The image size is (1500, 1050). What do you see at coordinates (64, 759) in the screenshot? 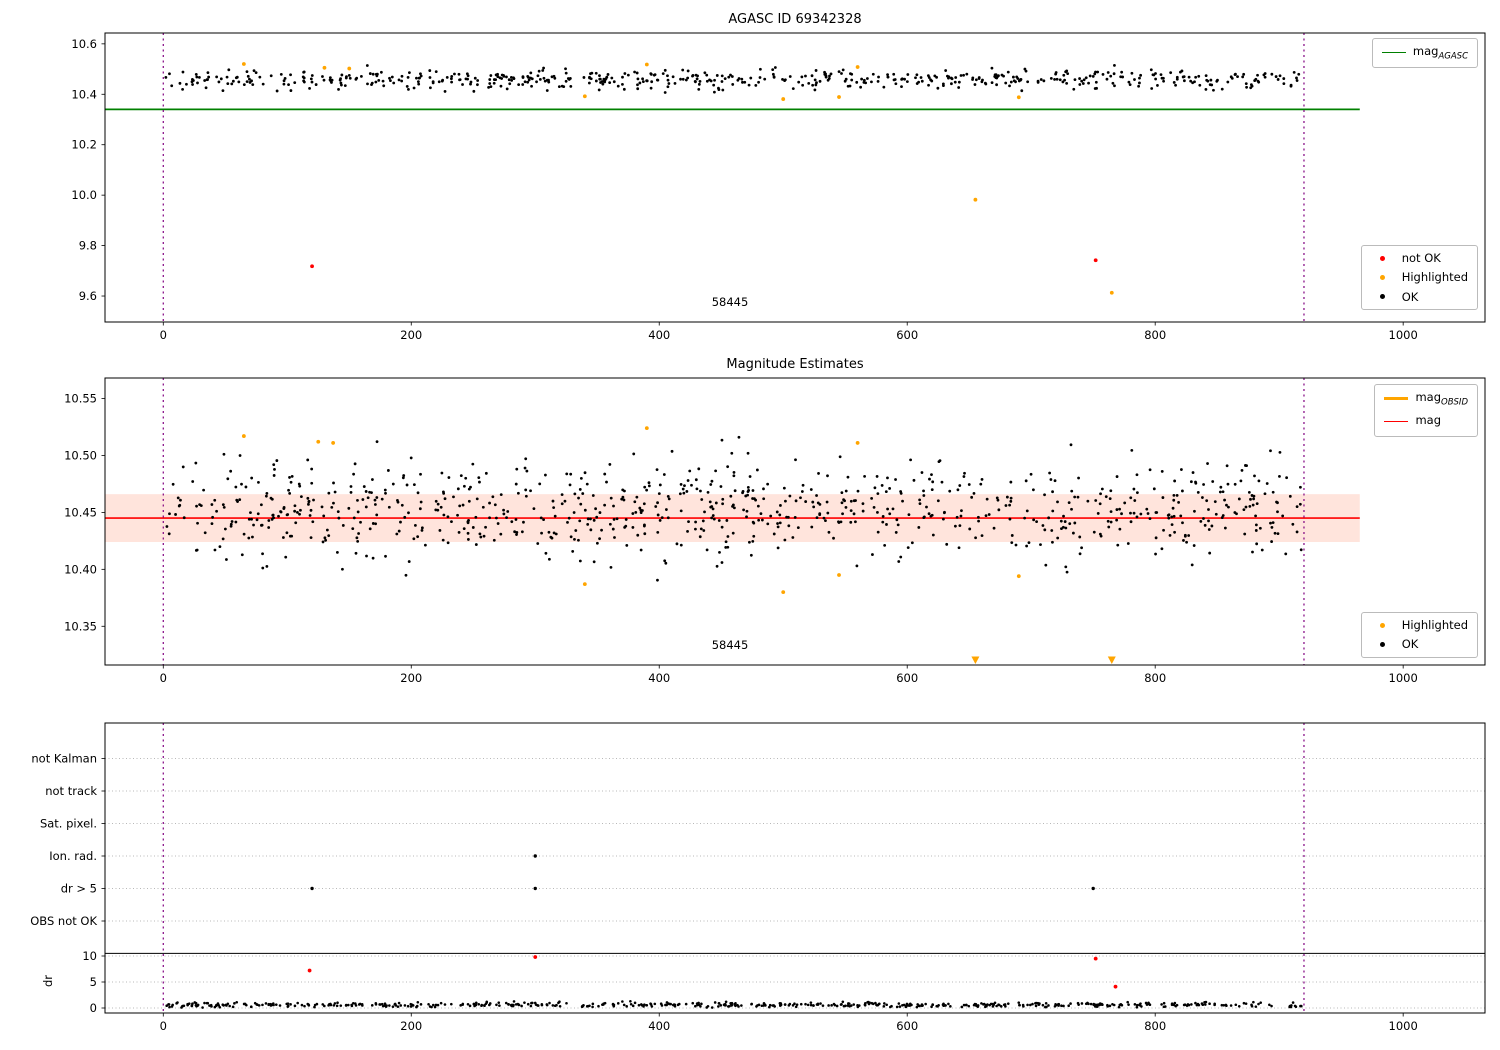
I see `svg-text: not Kalman` at bounding box center [64, 759].